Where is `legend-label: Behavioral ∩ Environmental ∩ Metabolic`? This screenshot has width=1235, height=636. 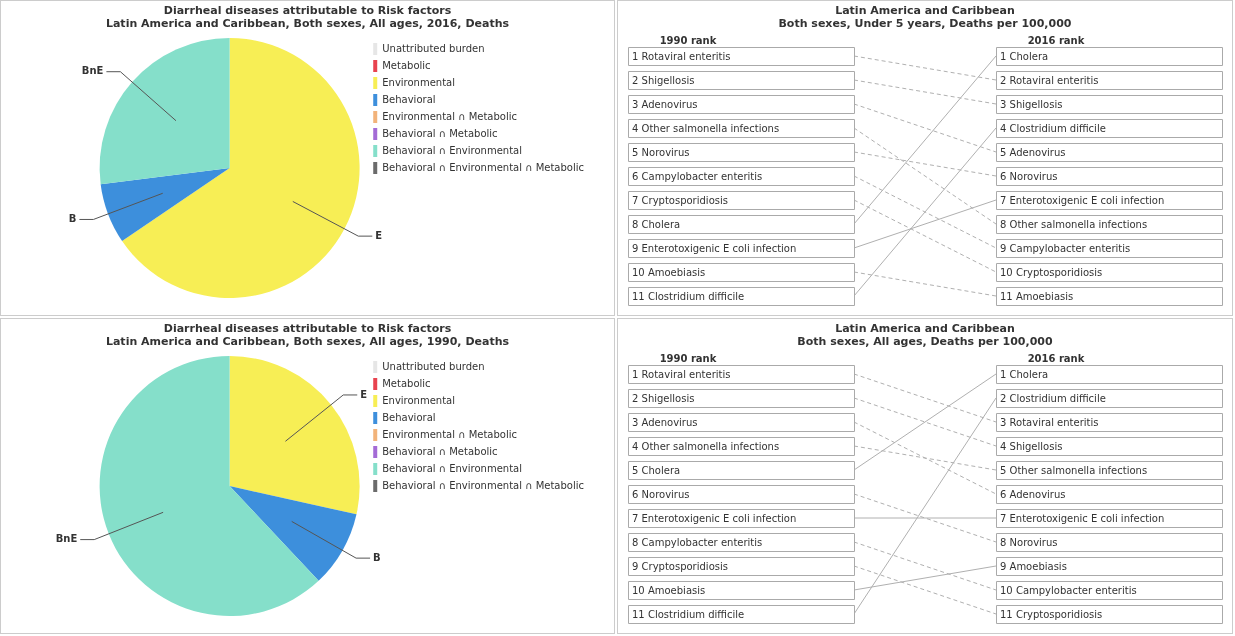 legend-label: Behavioral ∩ Environmental ∩ Metabolic is located at coordinates (483, 167).